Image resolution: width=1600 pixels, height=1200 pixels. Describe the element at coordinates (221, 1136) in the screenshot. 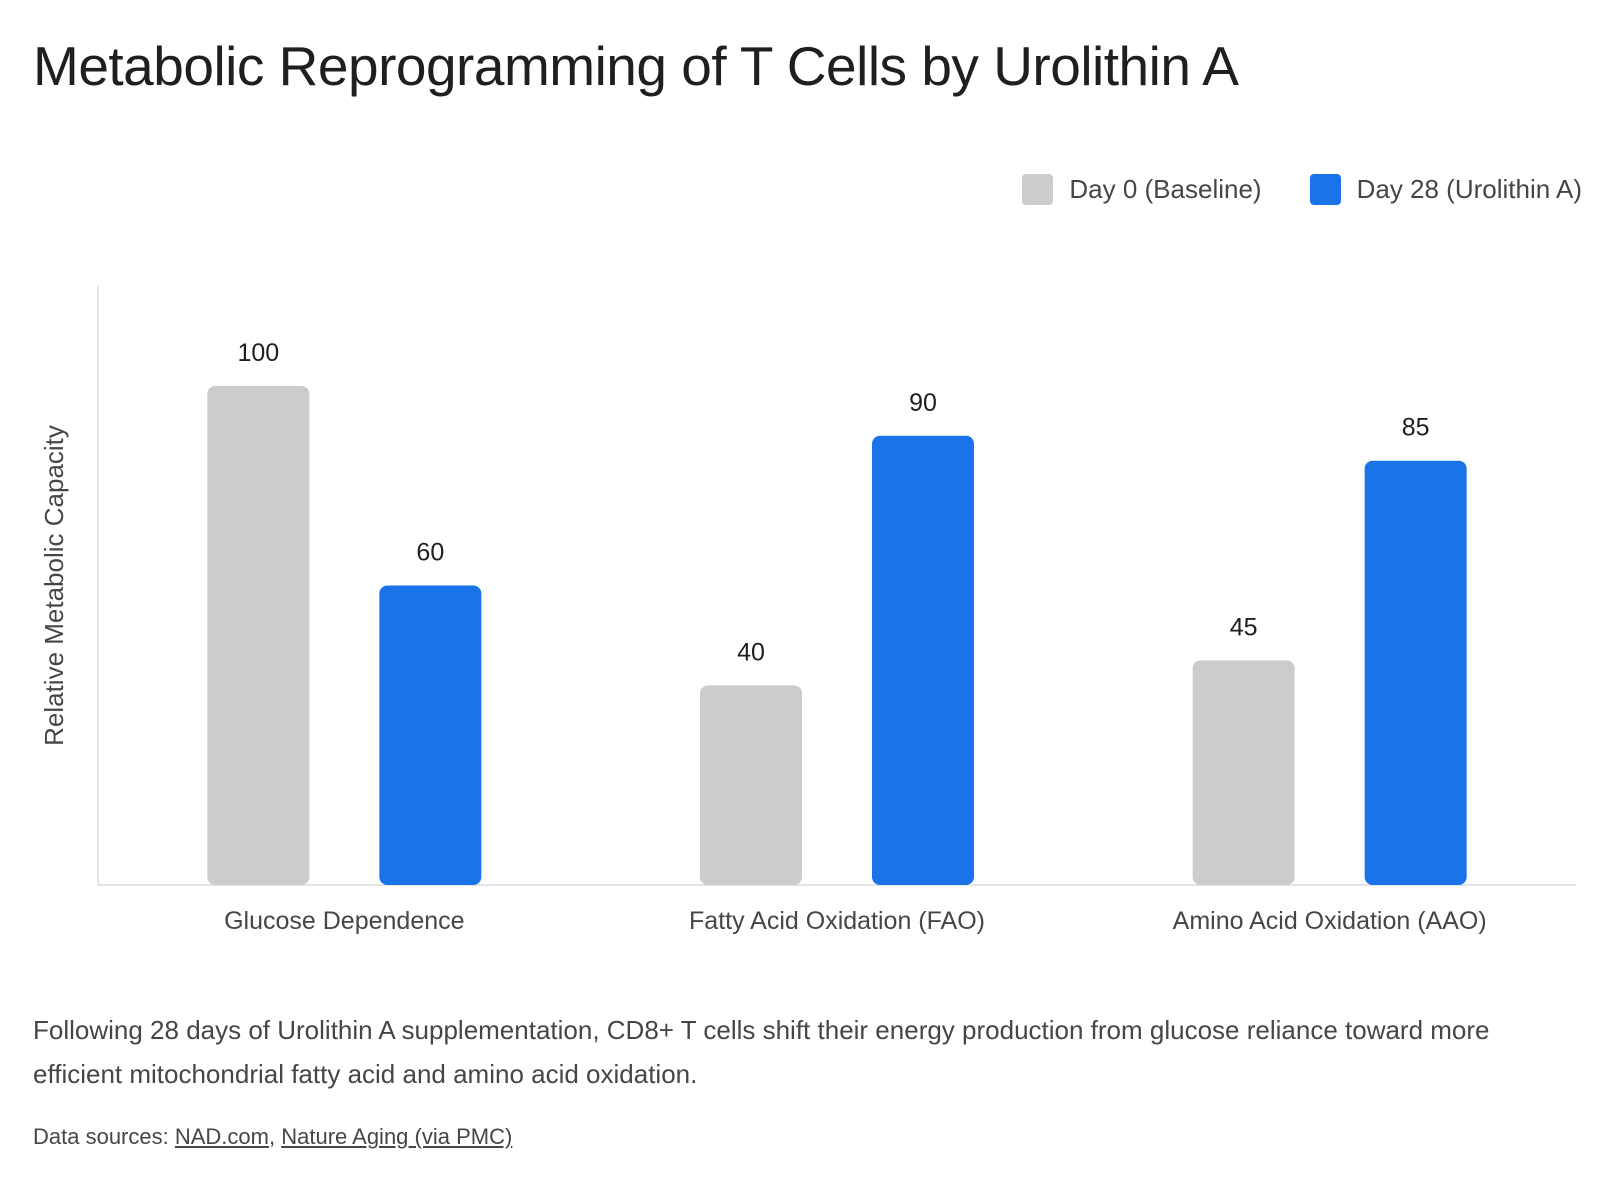

I see `source-link-nad: NAD.com` at that location.